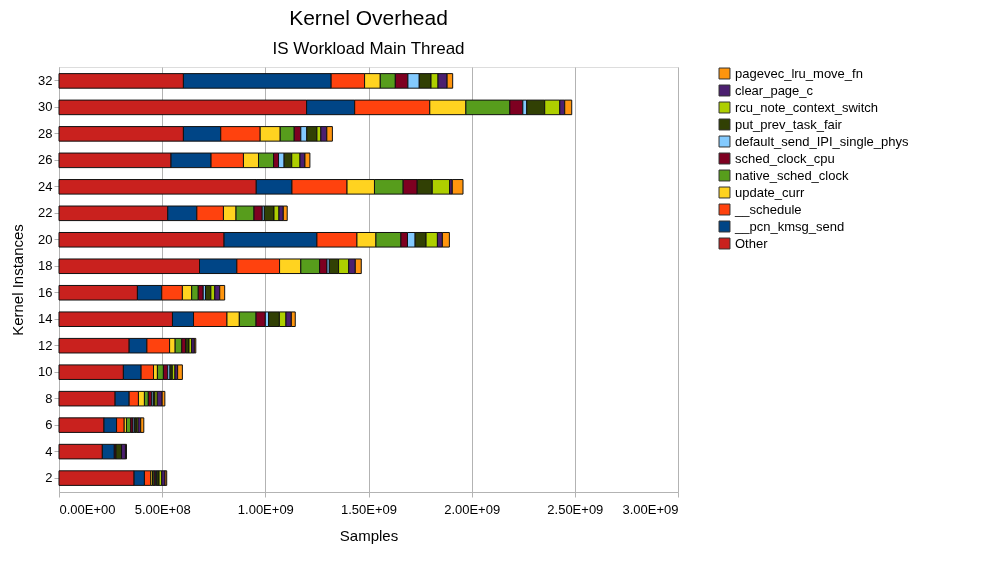 This screenshot has height=586, width=1001. What do you see at coordinates (45, 133) in the screenshot?
I see `y-tick-label: 28` at bounding box center [45, 133].